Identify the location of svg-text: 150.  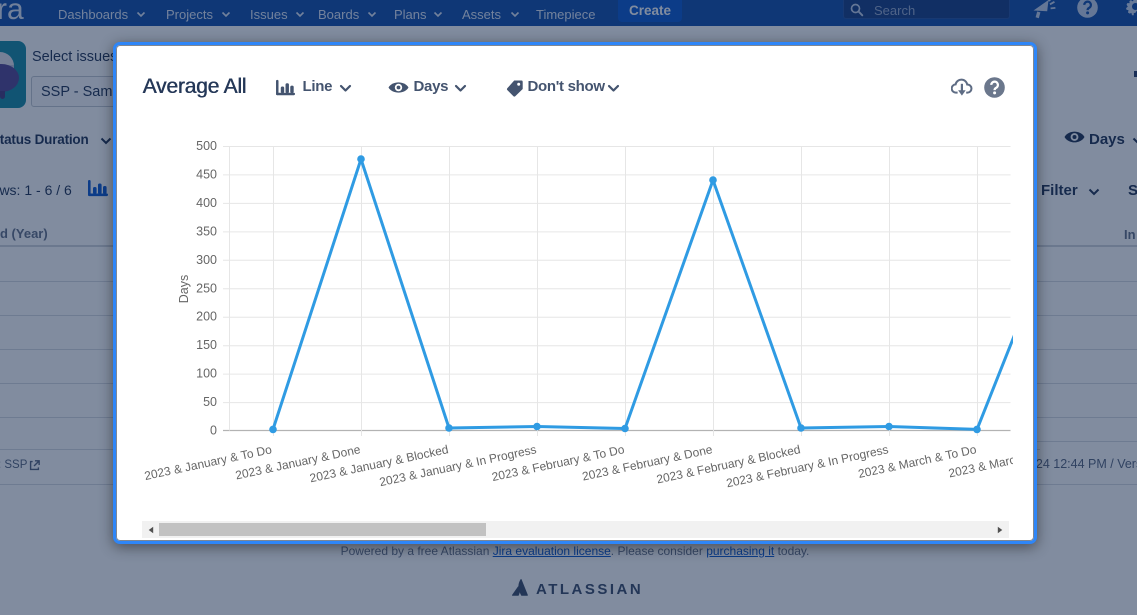
(206, 345).